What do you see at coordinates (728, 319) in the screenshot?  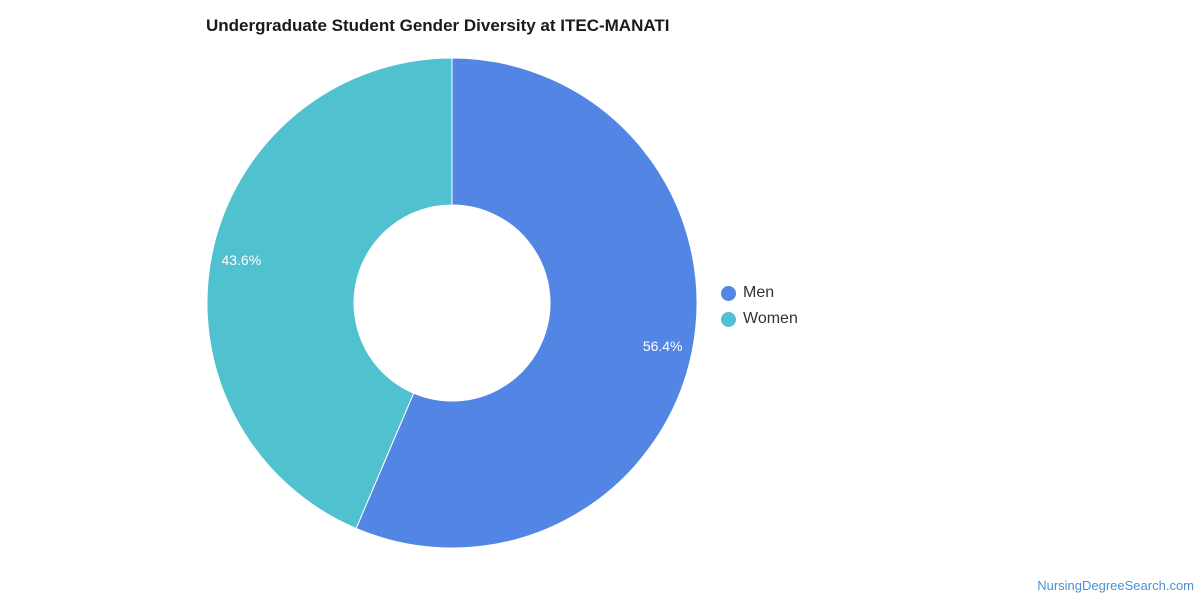 I see `legend-swatch-women` at bounding box center [728, 319].